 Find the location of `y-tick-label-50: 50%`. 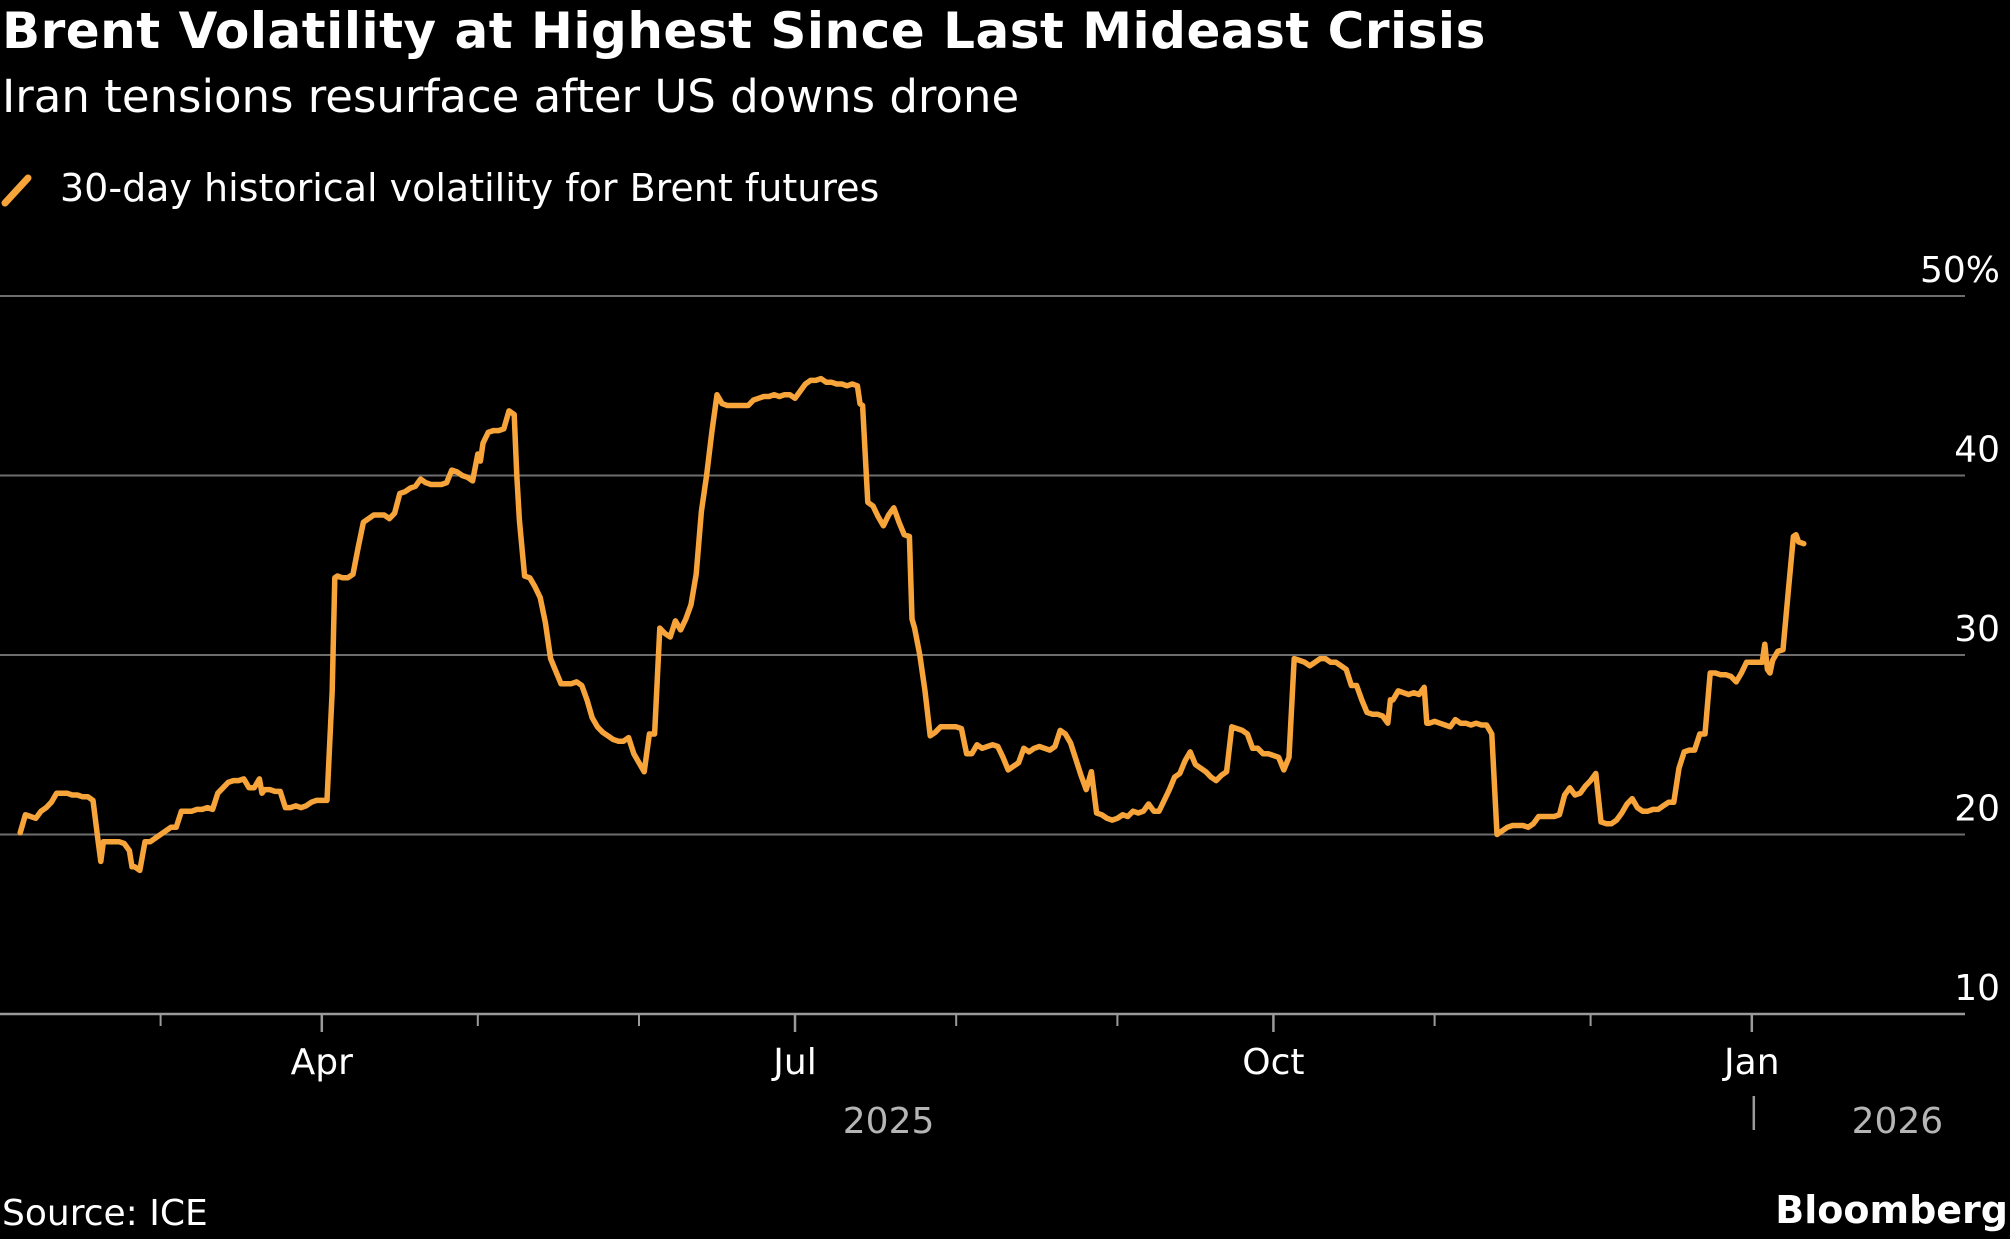

y-tick-label-50: 50% is located at coordinates (1960, 270).